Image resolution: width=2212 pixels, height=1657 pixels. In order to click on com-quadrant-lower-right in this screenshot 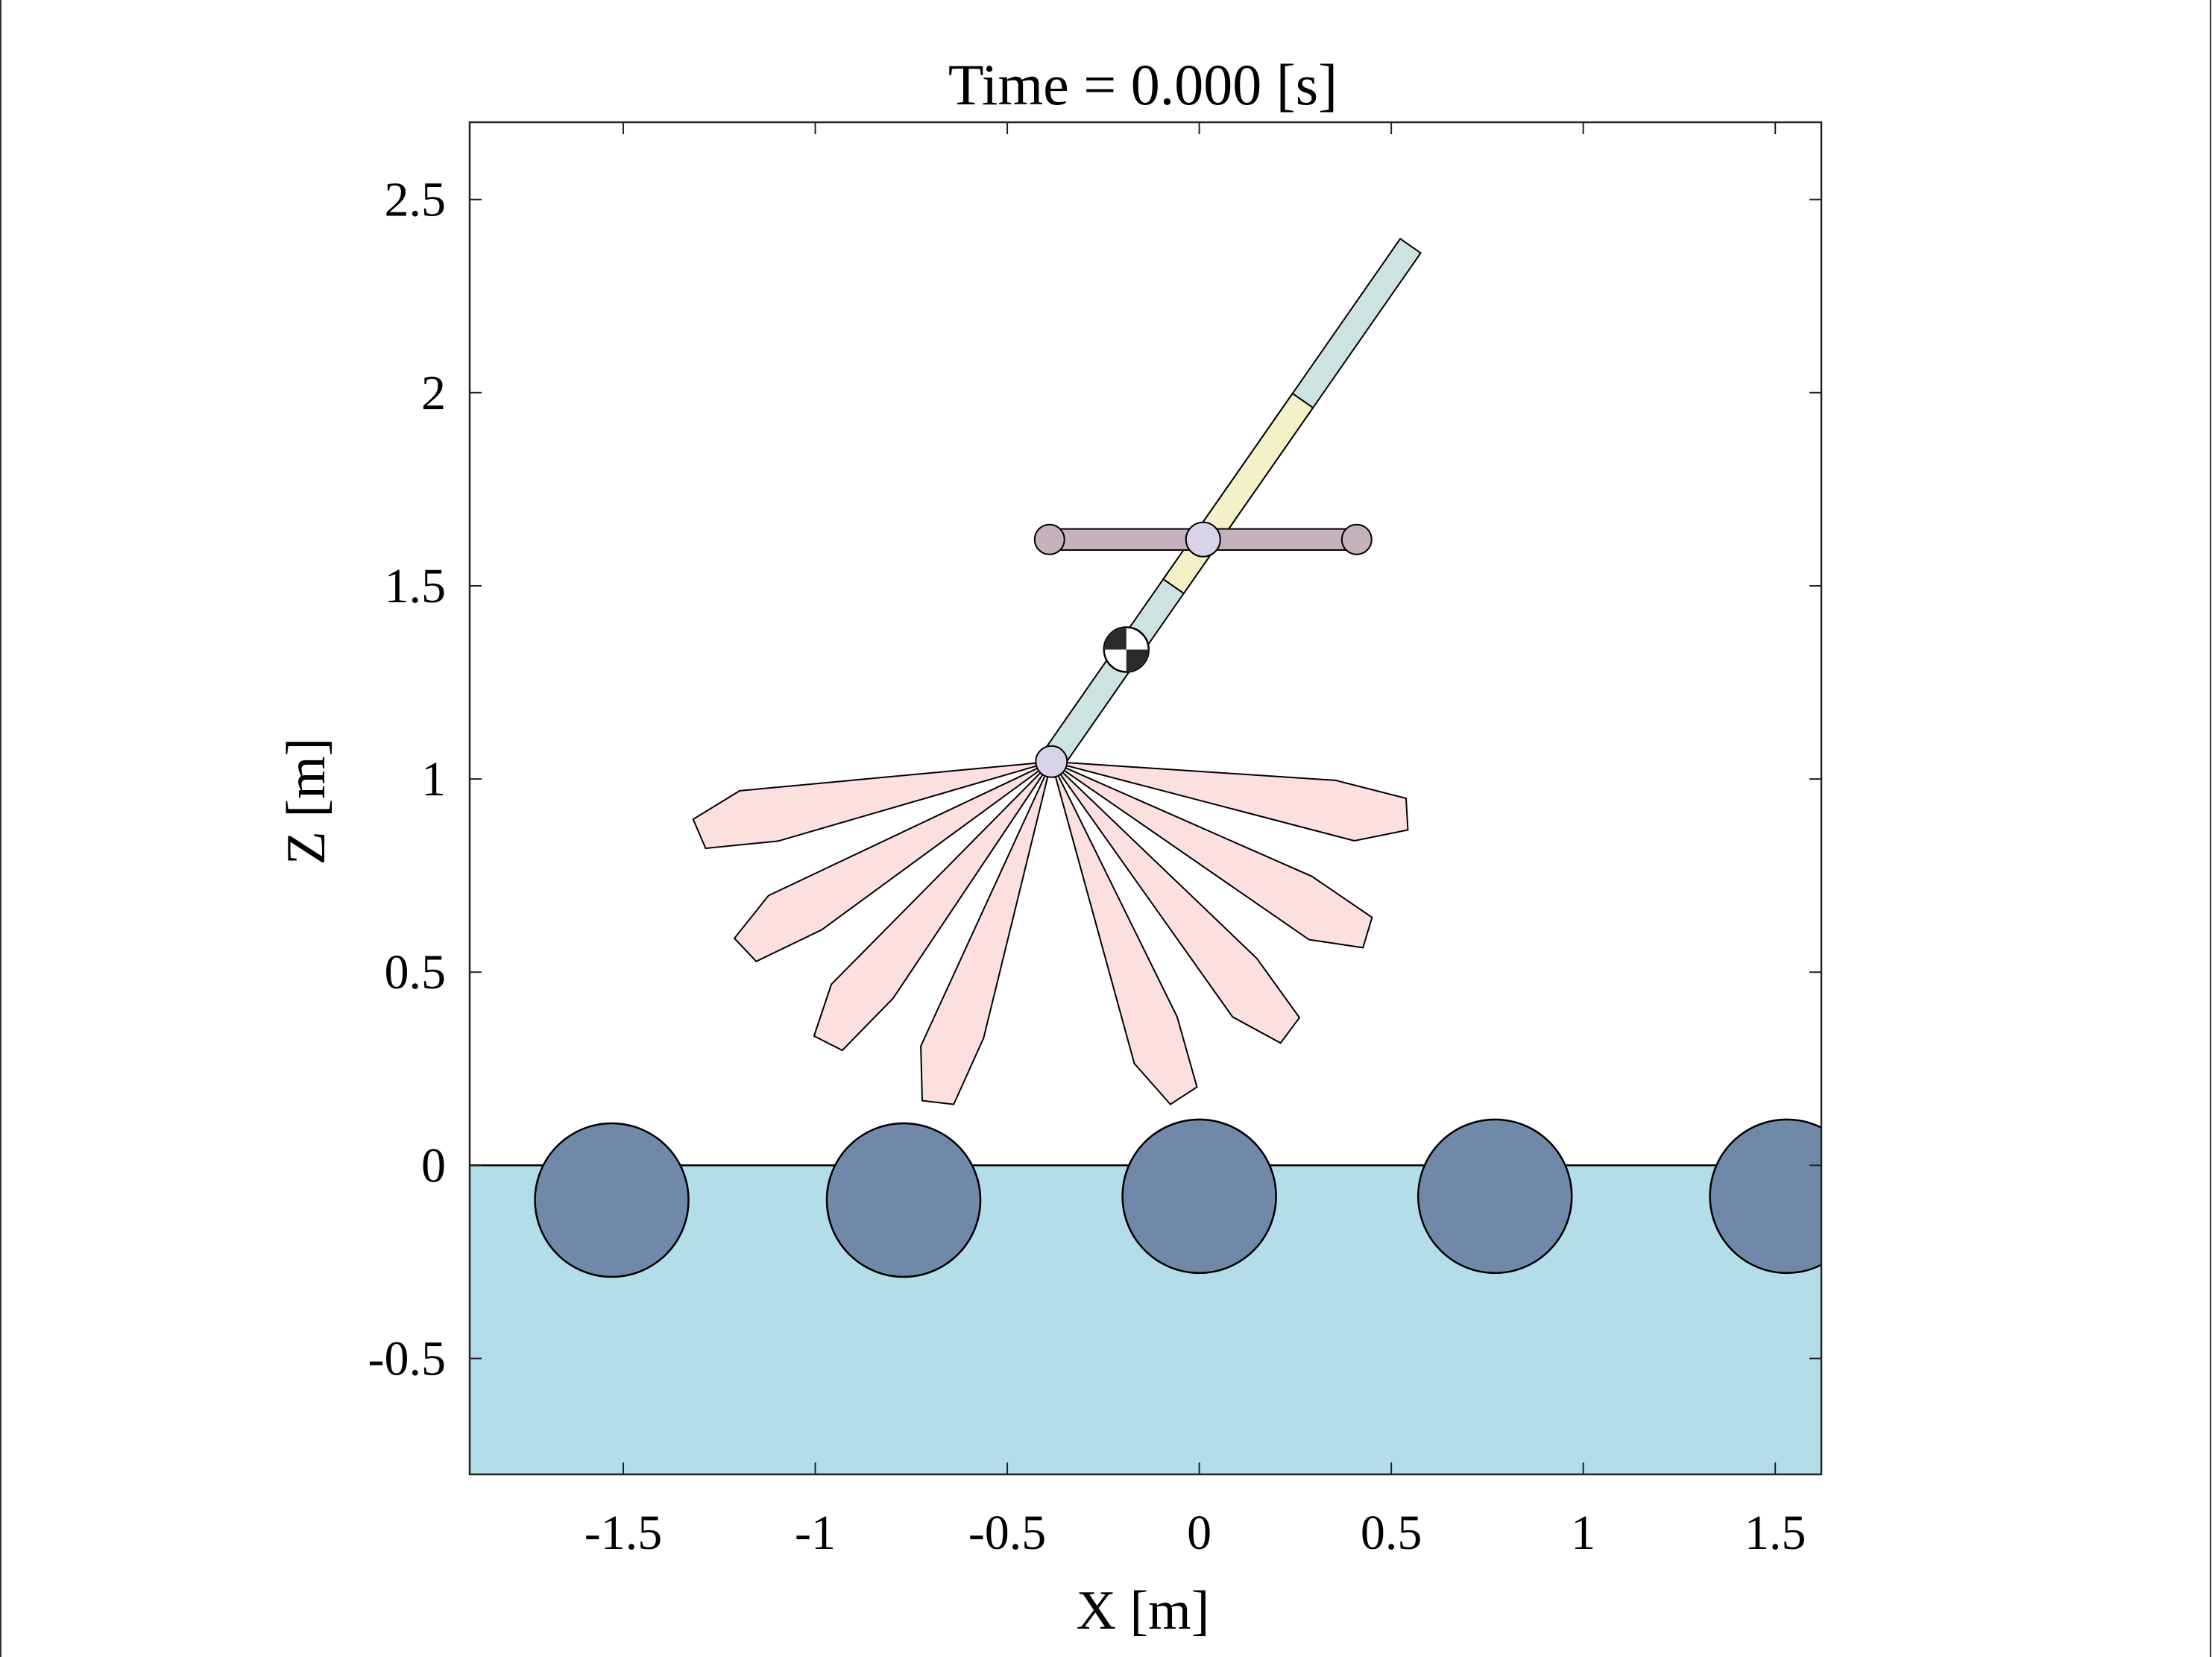, I will do `click(1137, 660)`.